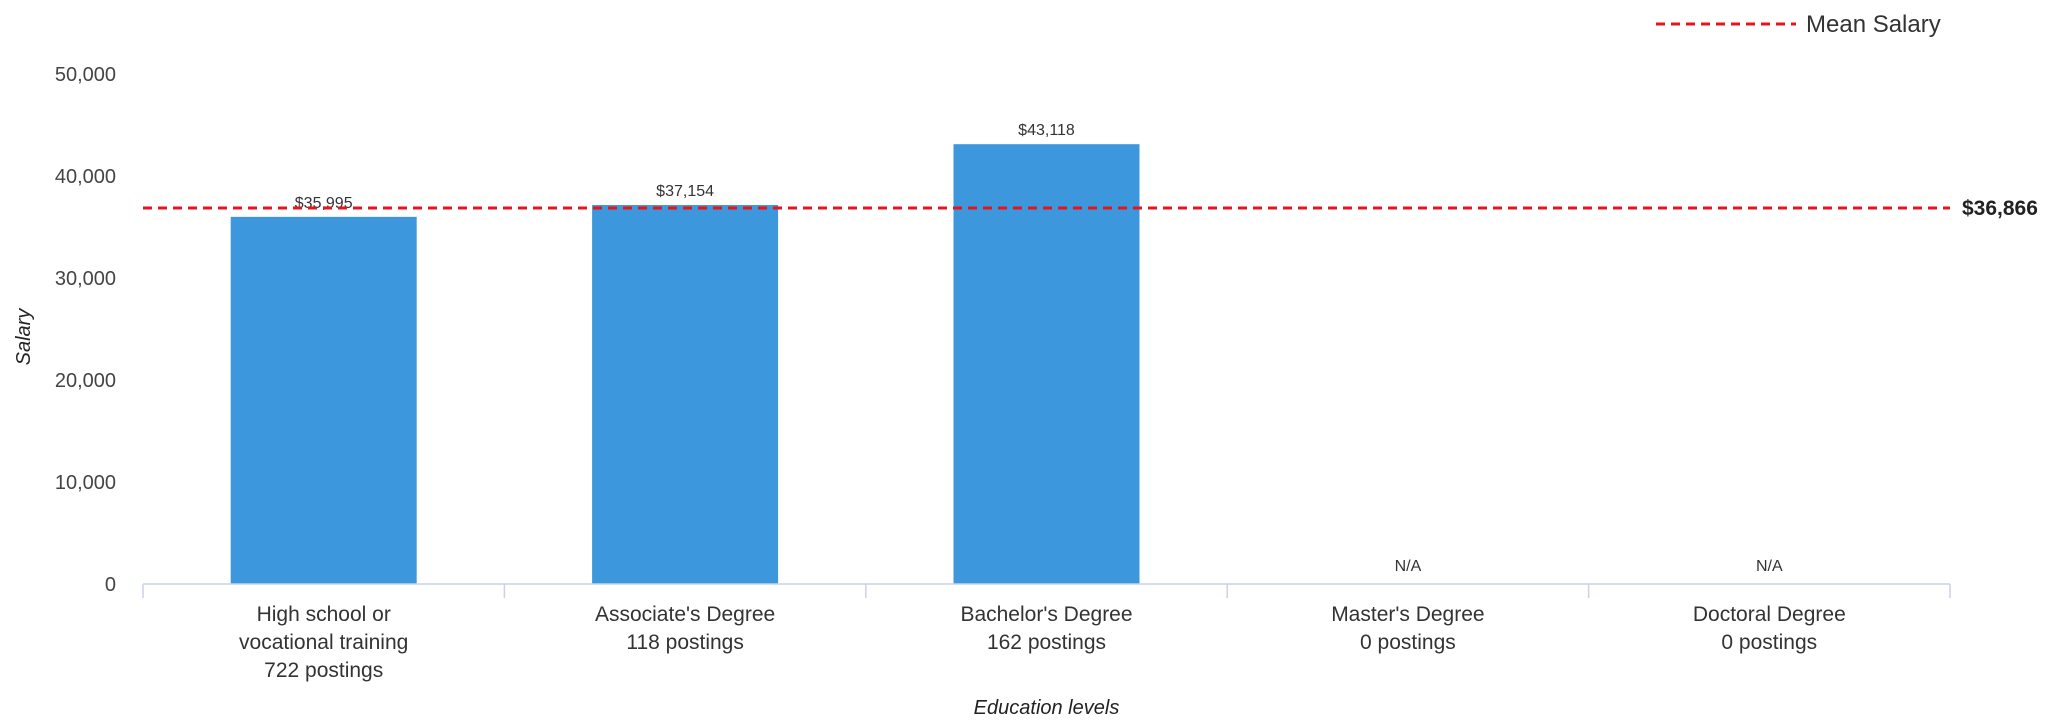 The width and height of the screenshot is (2062, 727). Describe the element at coordinates (1047, 708) in the screenshot. I see `x-axis-title: Education levels` at that location.